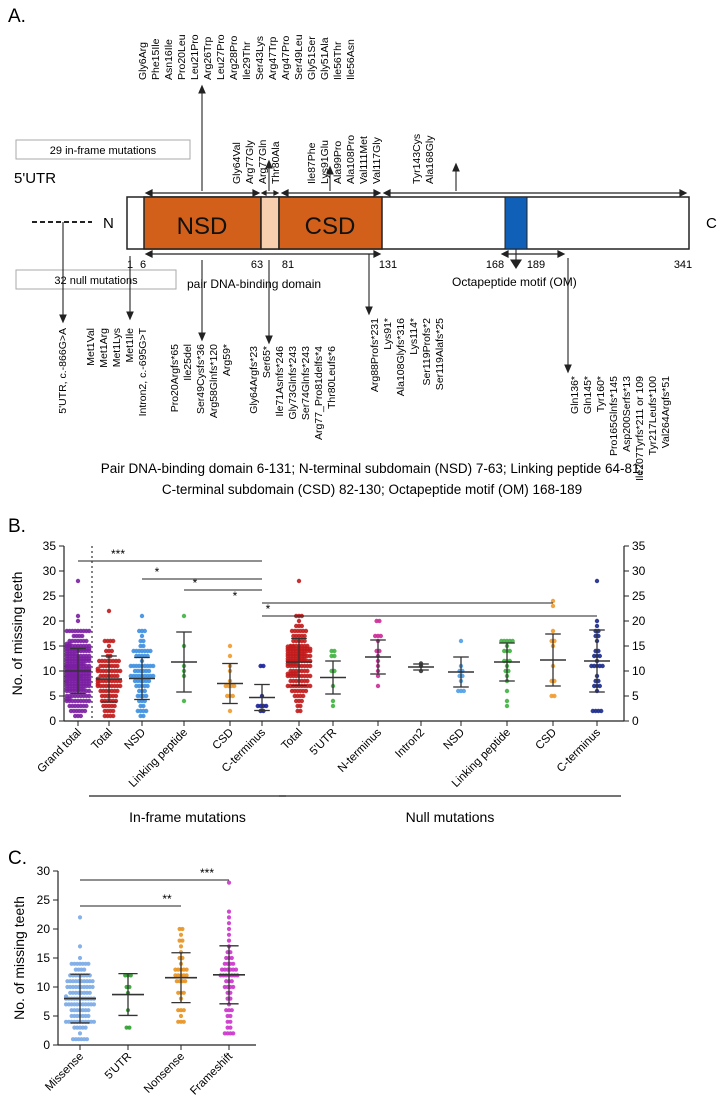 The image size is (720, 1101). What do you see at coordinates (167, 899) in the screenshot?
I see `significance-label: **` at bounding box center [167, 899].